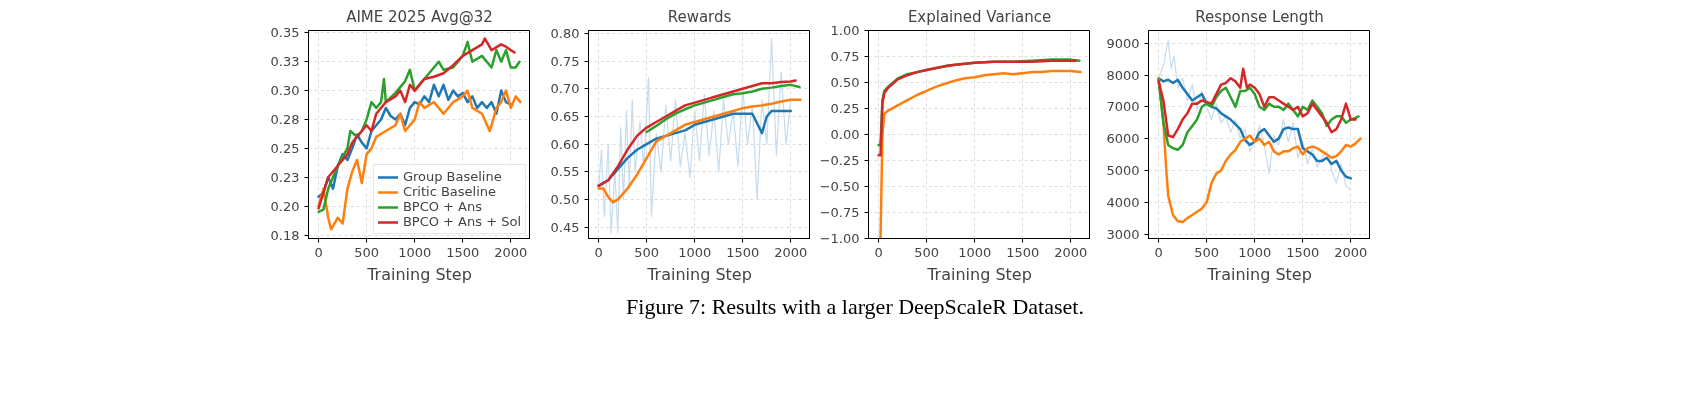 The width and height of the screenshot is (1700, 396). I want to click on y-tick-label: 1.00, so click(845, 30).